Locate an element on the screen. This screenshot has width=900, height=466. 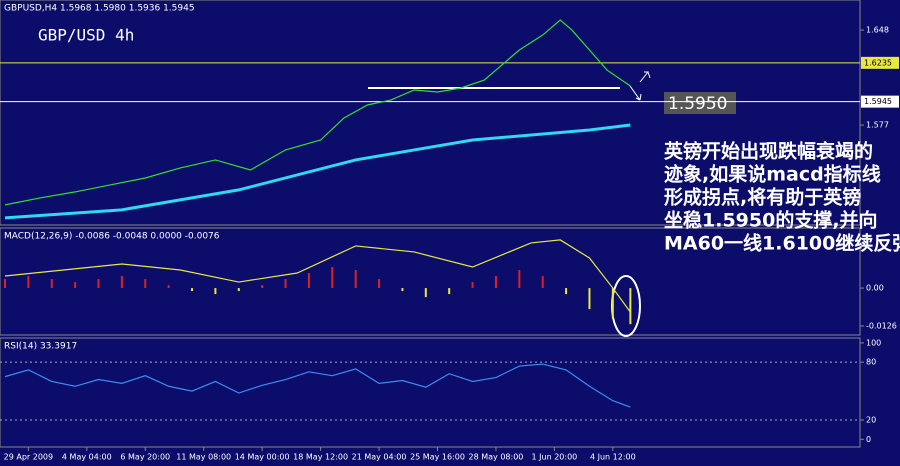
arrows is located at coordinates (640, 86).